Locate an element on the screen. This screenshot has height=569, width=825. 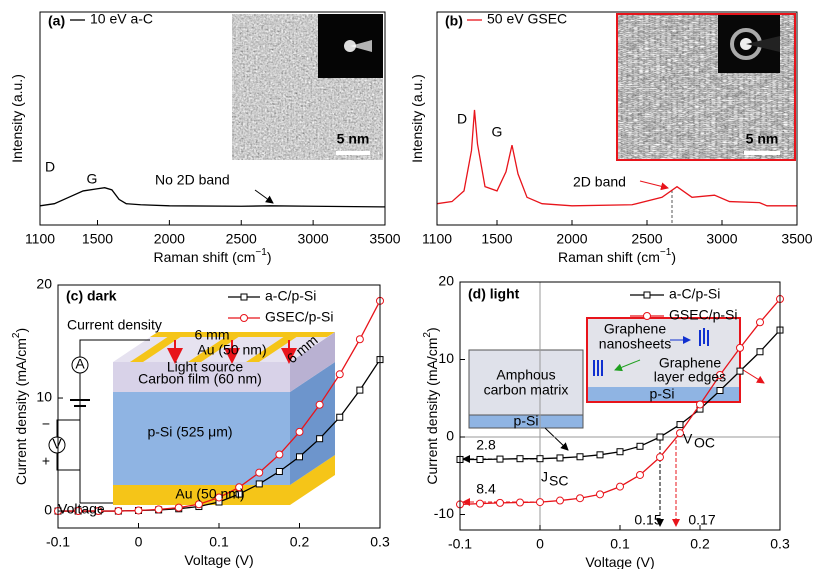
legend-label: 10 eV a-C is located at coordinates (121, 19).